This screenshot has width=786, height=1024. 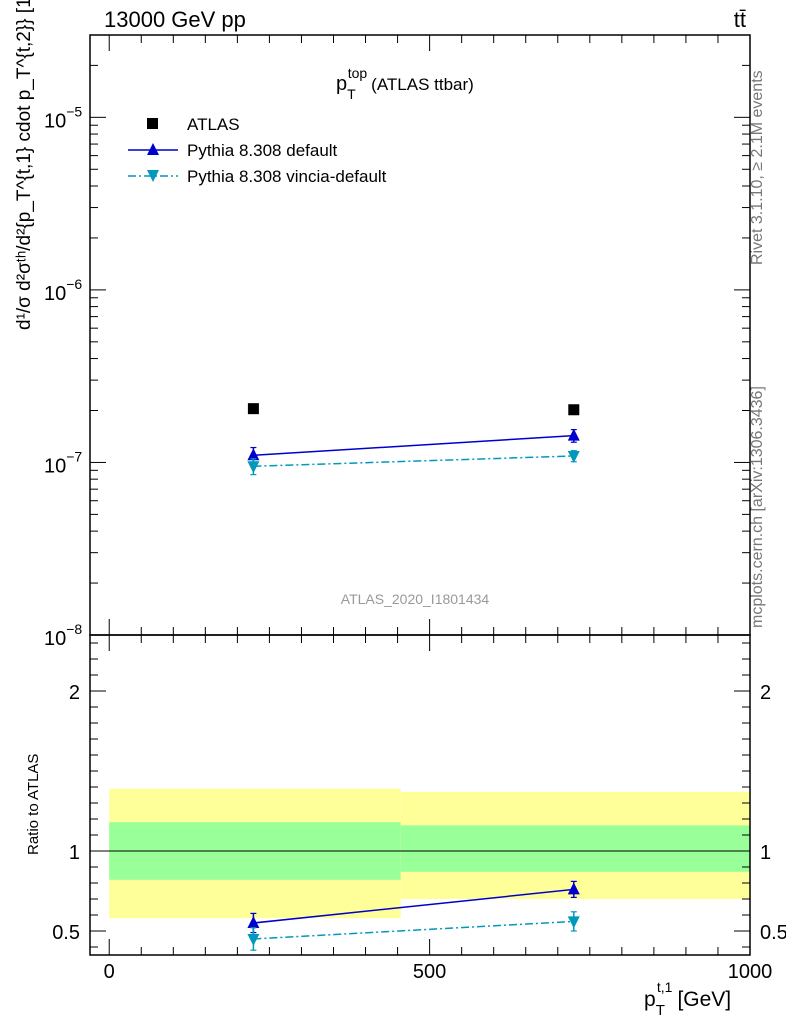 I want to click on main-y-tick-label: 10⁻⁶, so click(x=63, y=290).